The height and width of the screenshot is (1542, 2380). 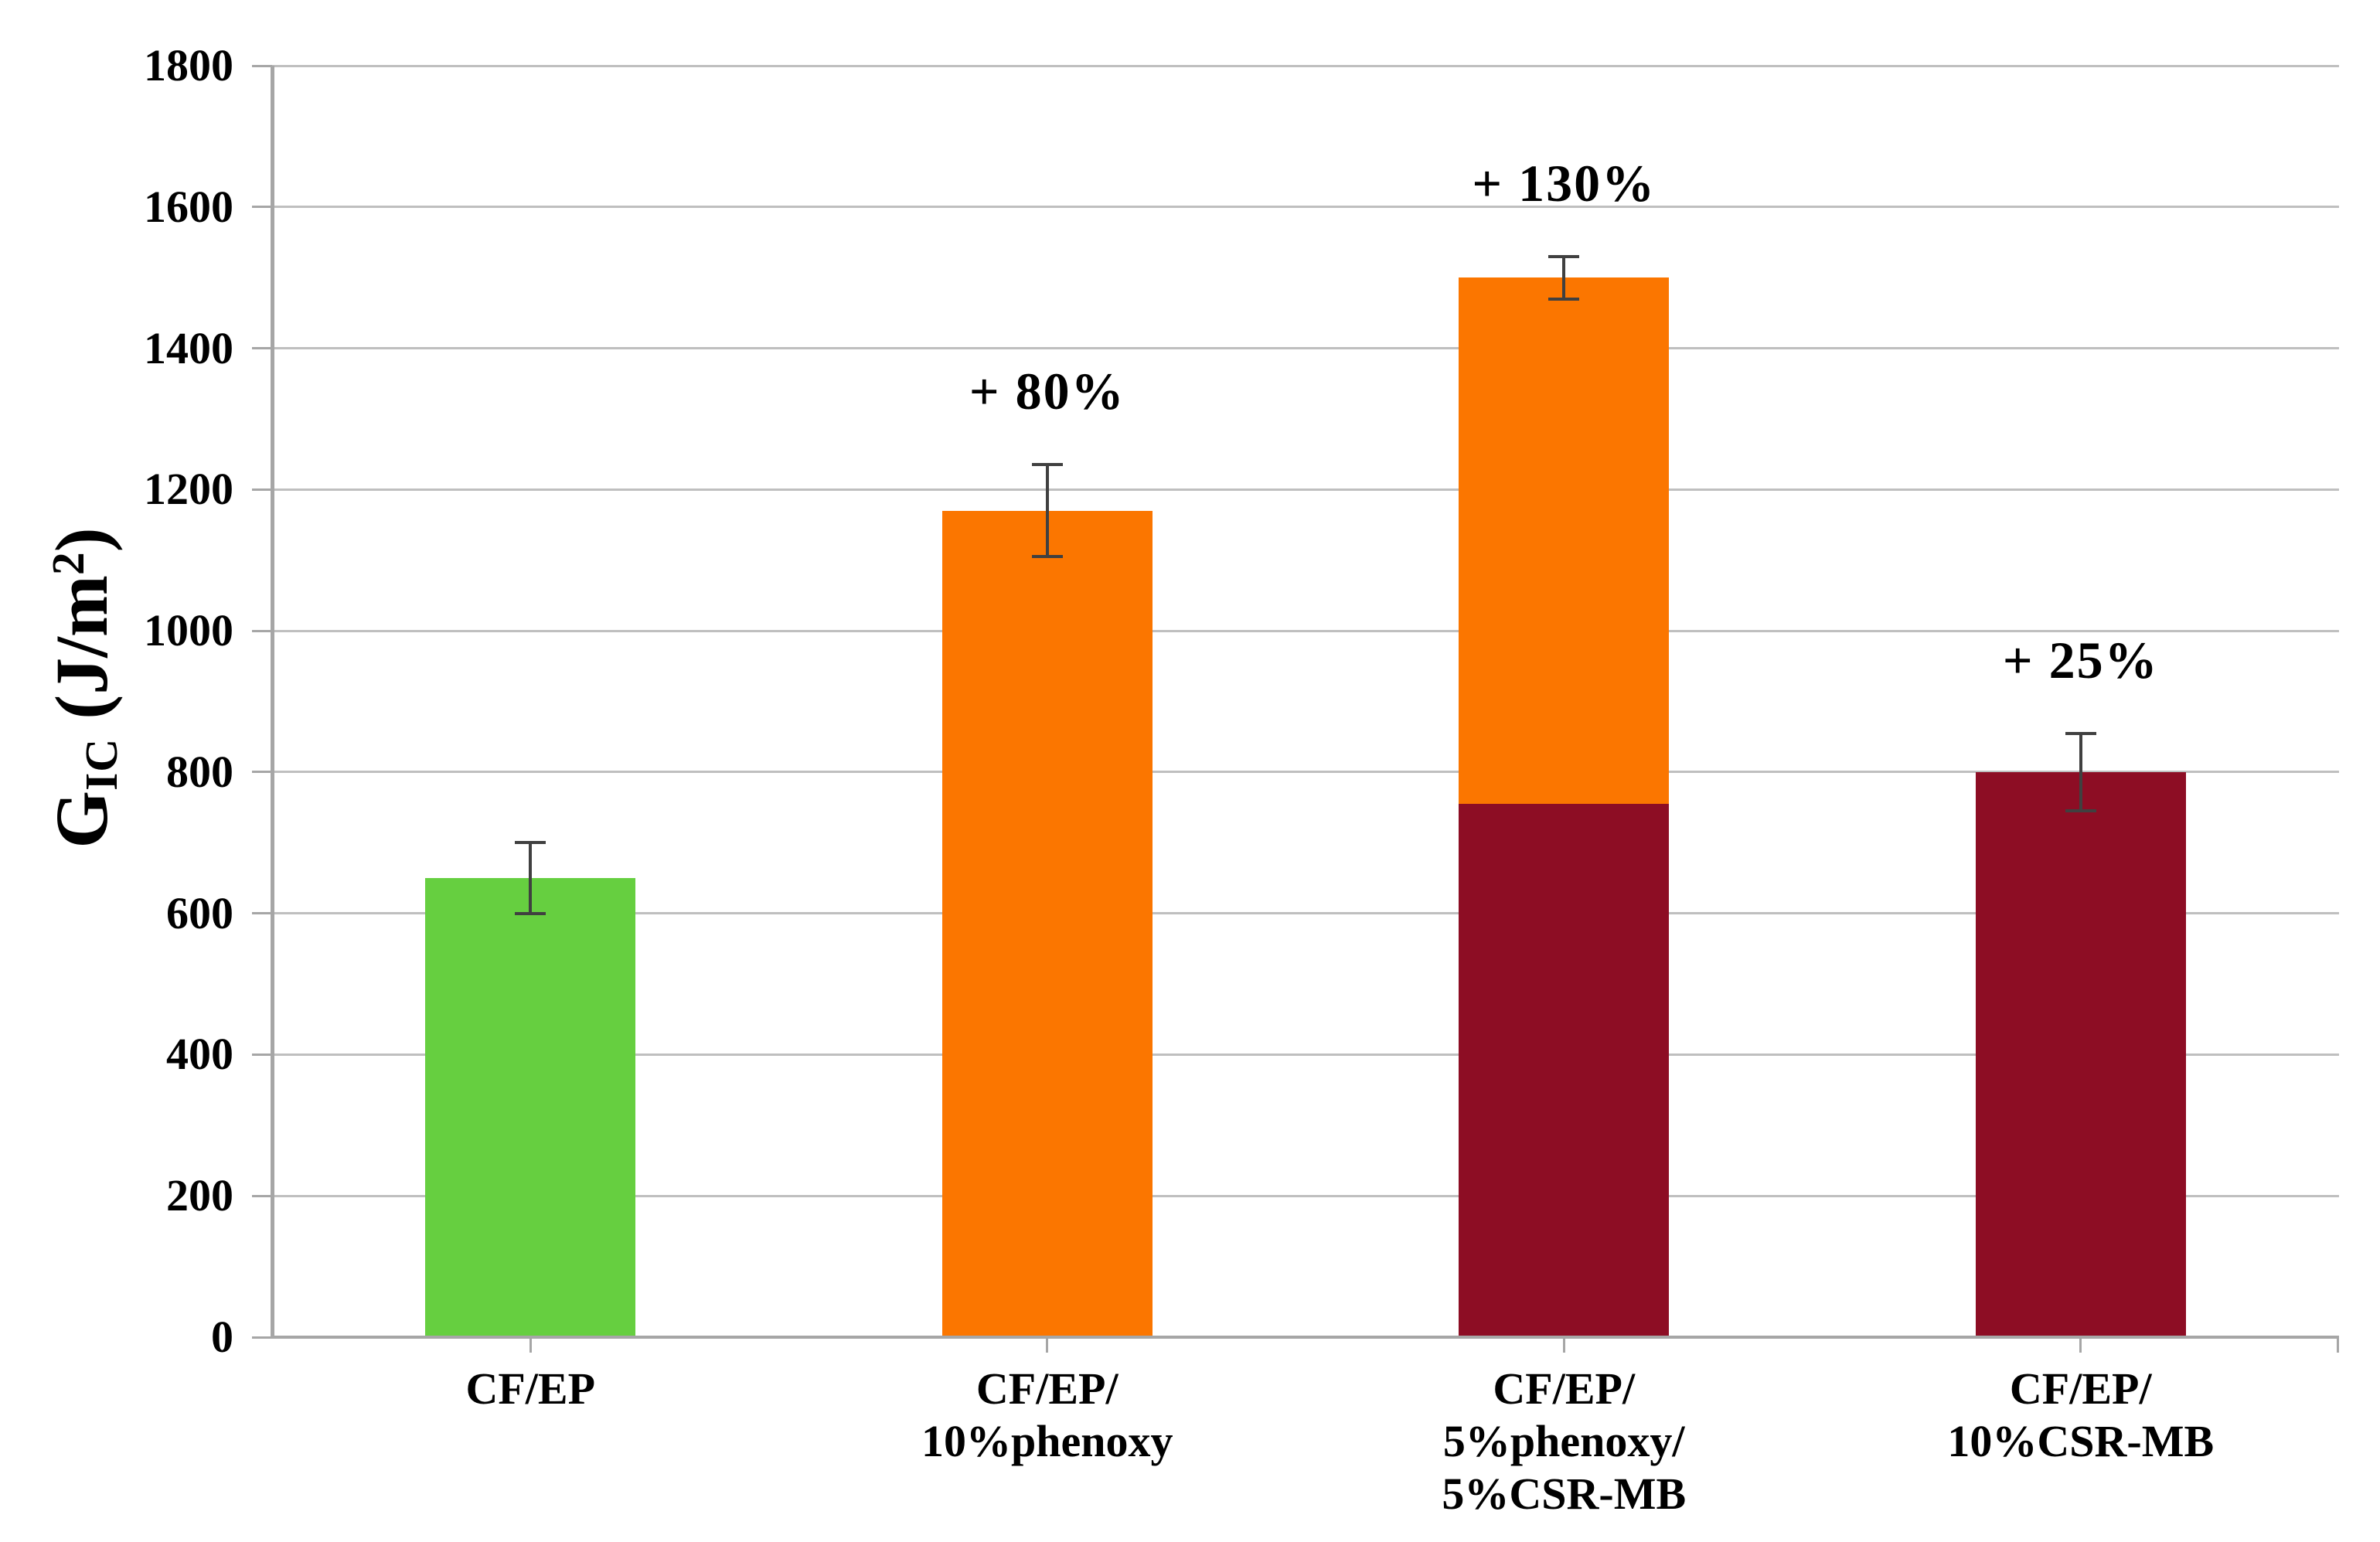 What do you see at coordinates (200, 771) in the screenshot?
I see `y-tick-label: 800` at bounding box center [200, 771].